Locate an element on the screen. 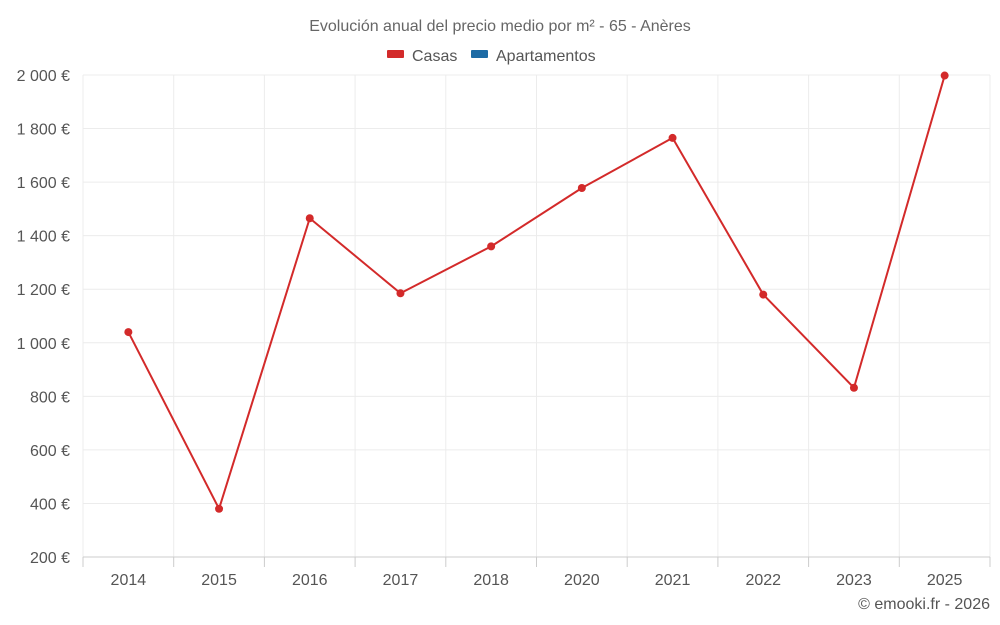  x-tick-label: 2014 is located at coordinates (129, 580).